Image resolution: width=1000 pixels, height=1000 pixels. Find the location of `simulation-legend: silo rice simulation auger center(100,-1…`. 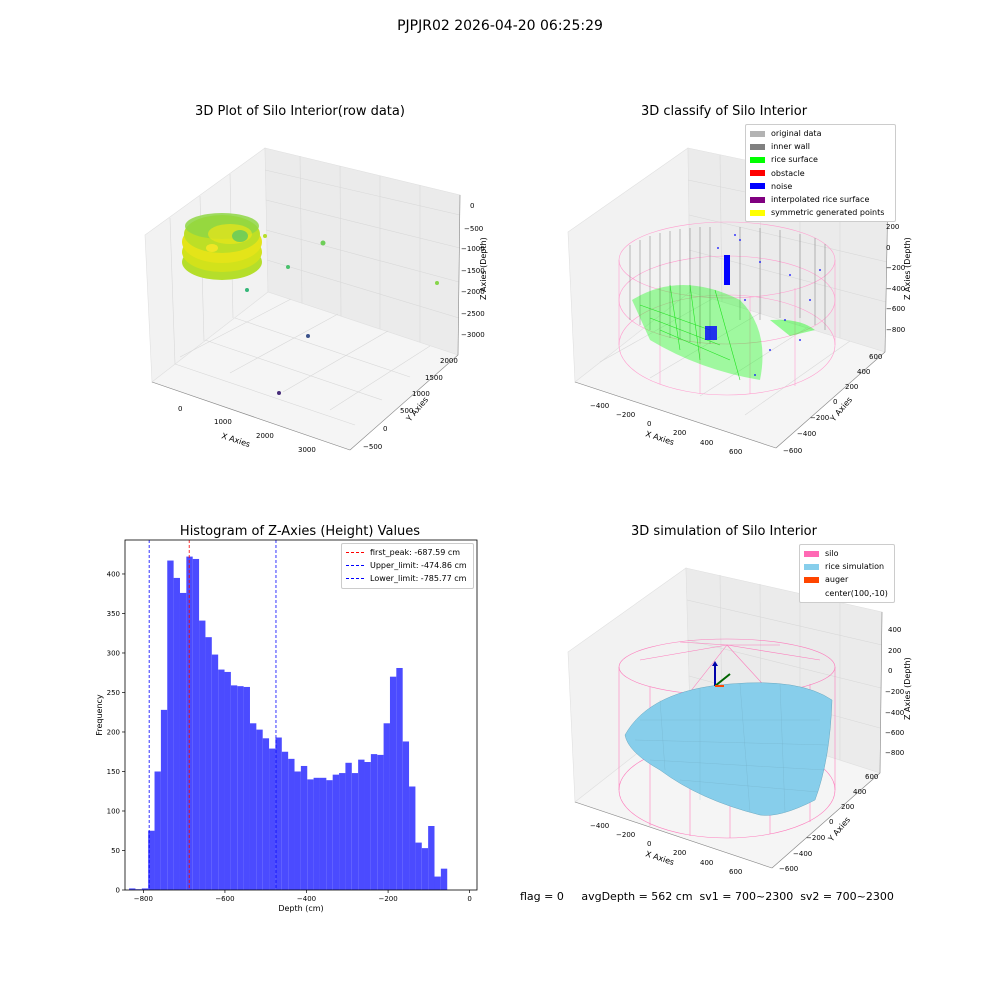

simulation-legend: silo rice simulation auger center(100,-1… is located at coordinates (847, 573).